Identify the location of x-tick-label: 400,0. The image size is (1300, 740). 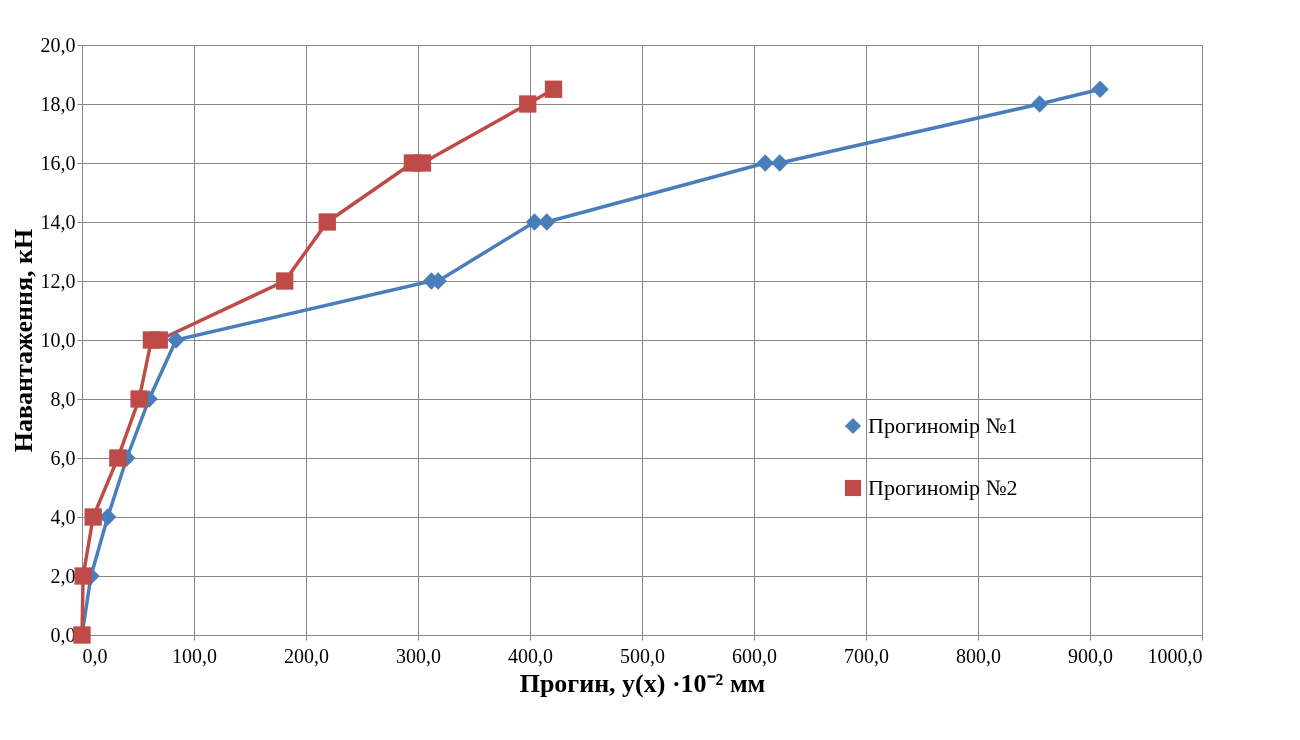
(530, 655).